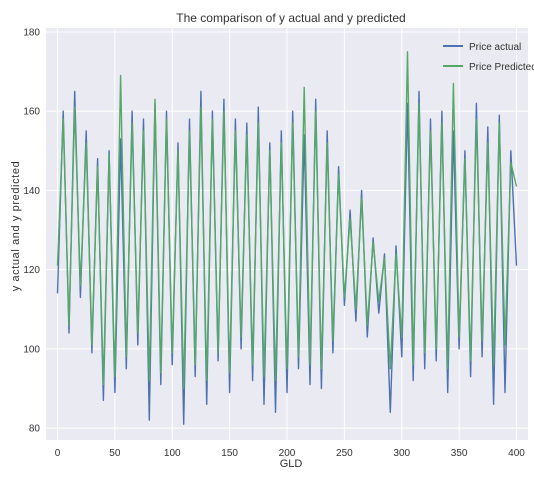 The height and width of the screenshot is (479, 534). I want to click on y-tick-label: 140, so click(31, 191).